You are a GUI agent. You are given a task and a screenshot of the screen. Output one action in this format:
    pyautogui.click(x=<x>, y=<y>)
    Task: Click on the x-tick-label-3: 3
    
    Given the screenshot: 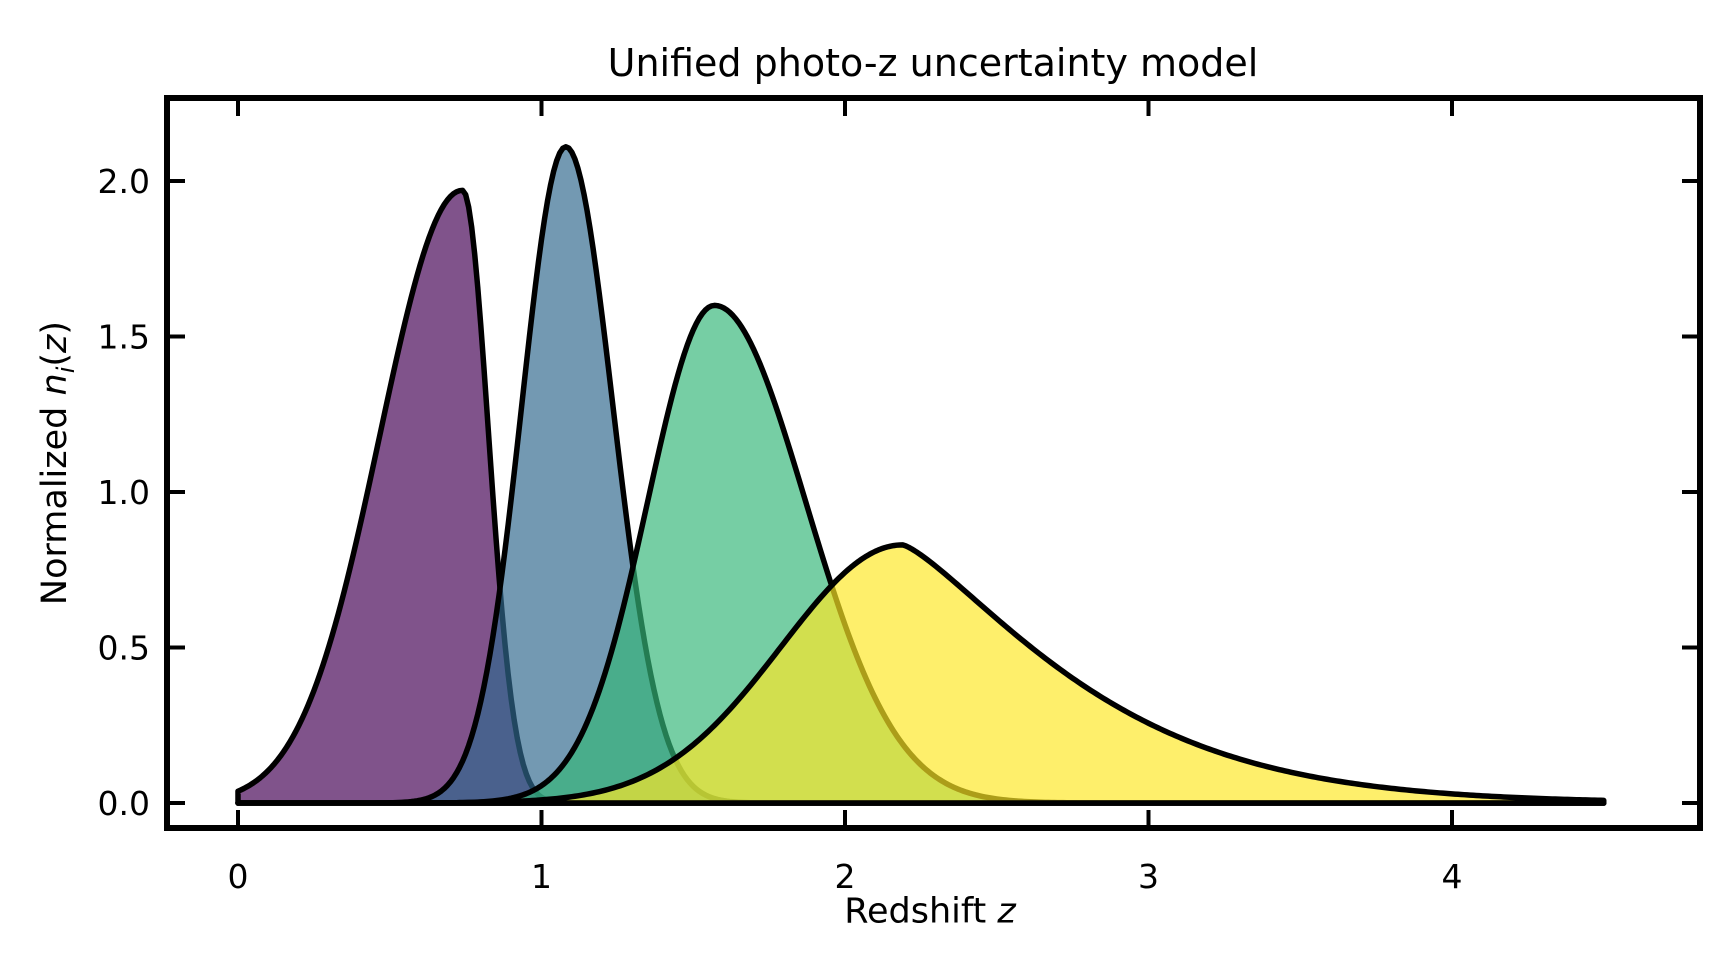 What is the action you would take?
    pyautogui.click(x=1148, y=876)
    